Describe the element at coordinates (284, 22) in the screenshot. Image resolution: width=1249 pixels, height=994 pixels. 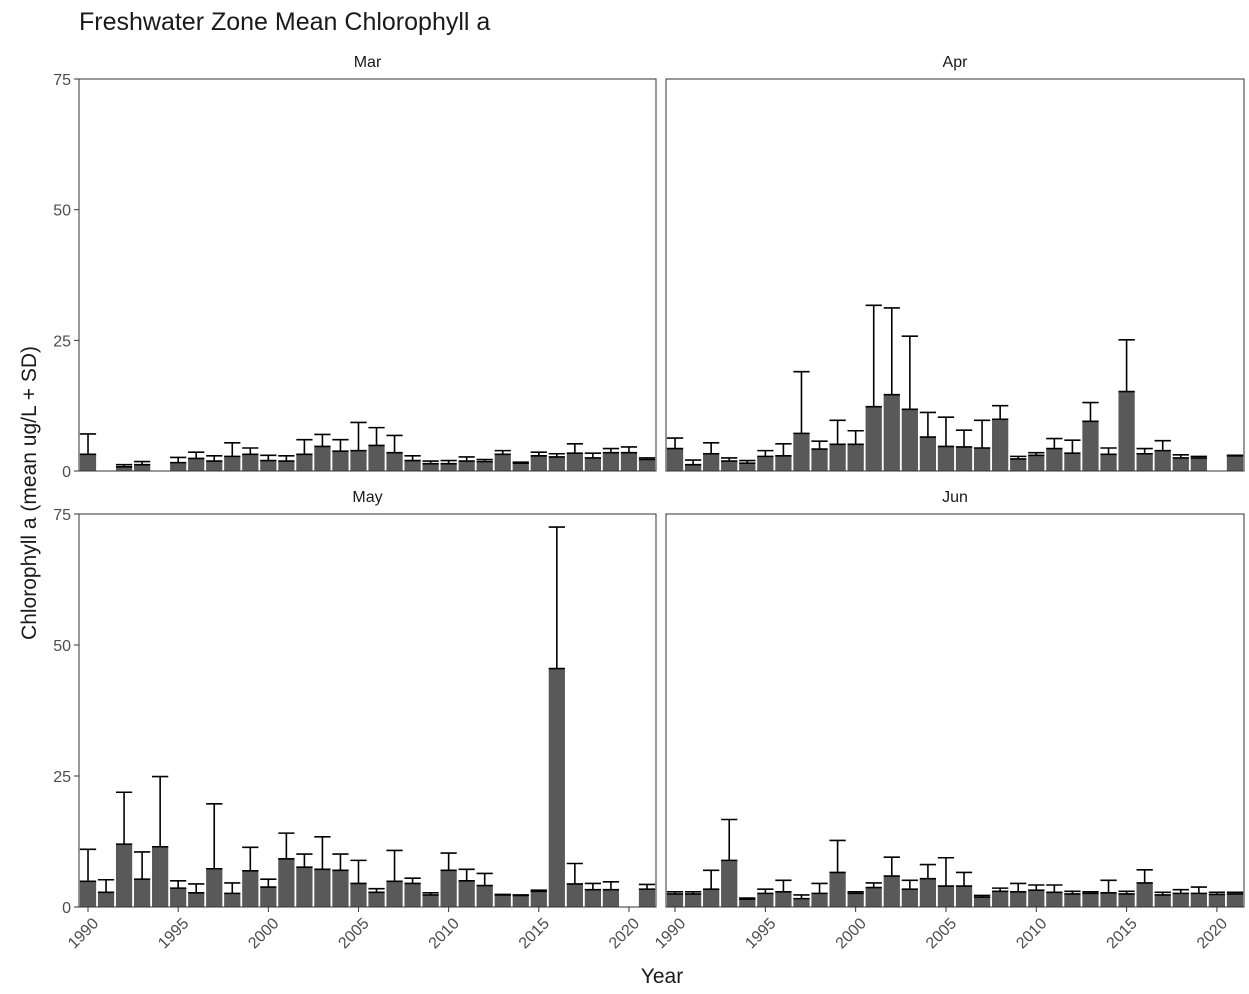
I see `chart-title: Freshwater Zone Mean Chlorophyll a` at that location.